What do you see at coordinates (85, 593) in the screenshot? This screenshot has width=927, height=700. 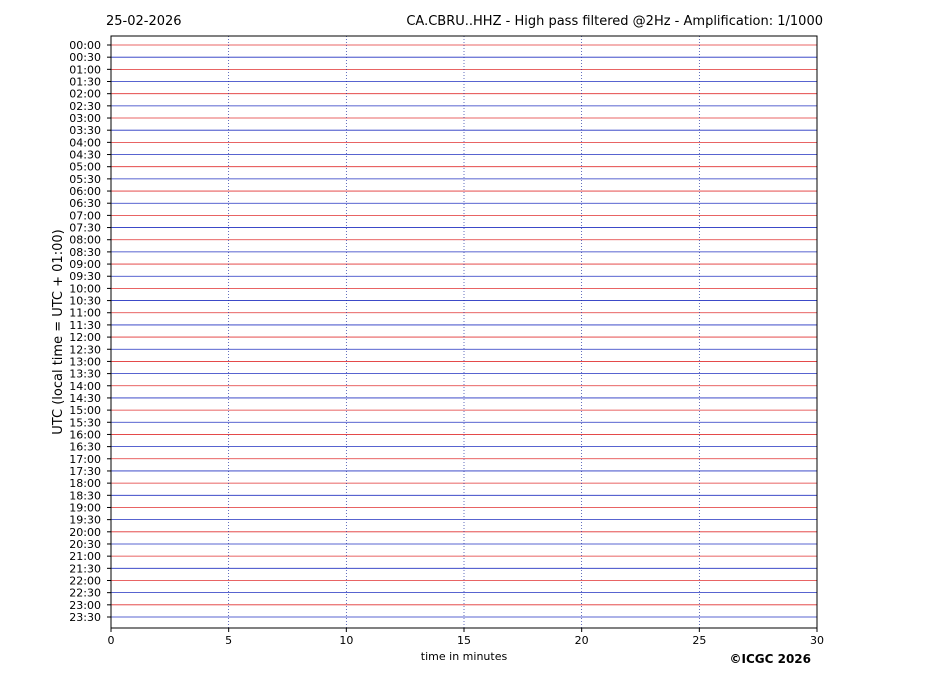 I see `y-tick-label: 22:30` at bounding box center [85, 593].